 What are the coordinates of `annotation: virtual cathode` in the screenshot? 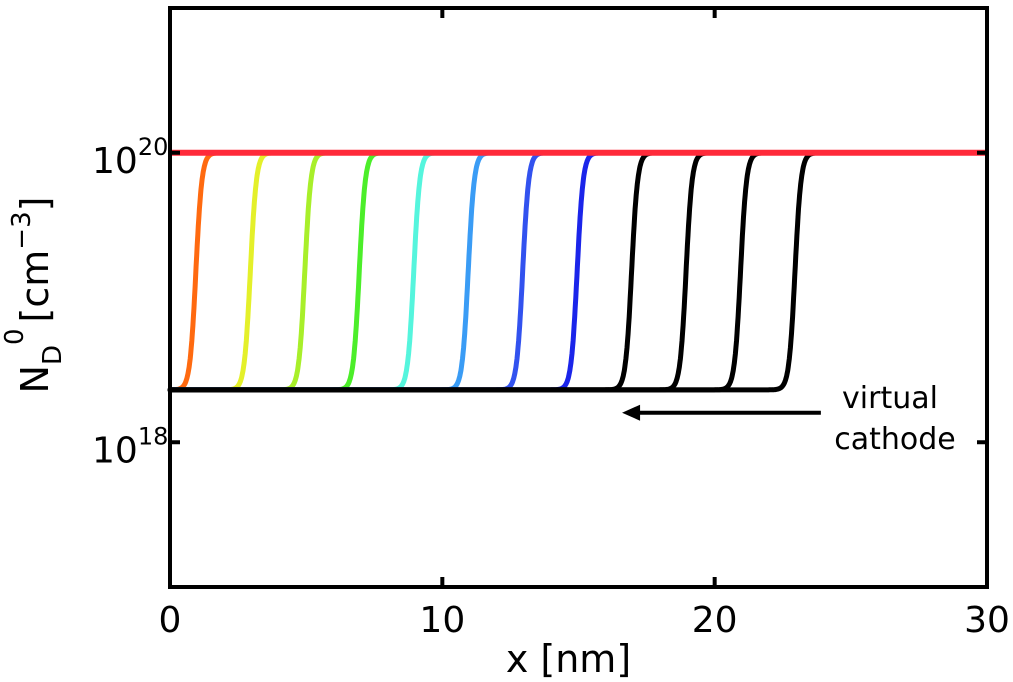 It's located at (789, 419).